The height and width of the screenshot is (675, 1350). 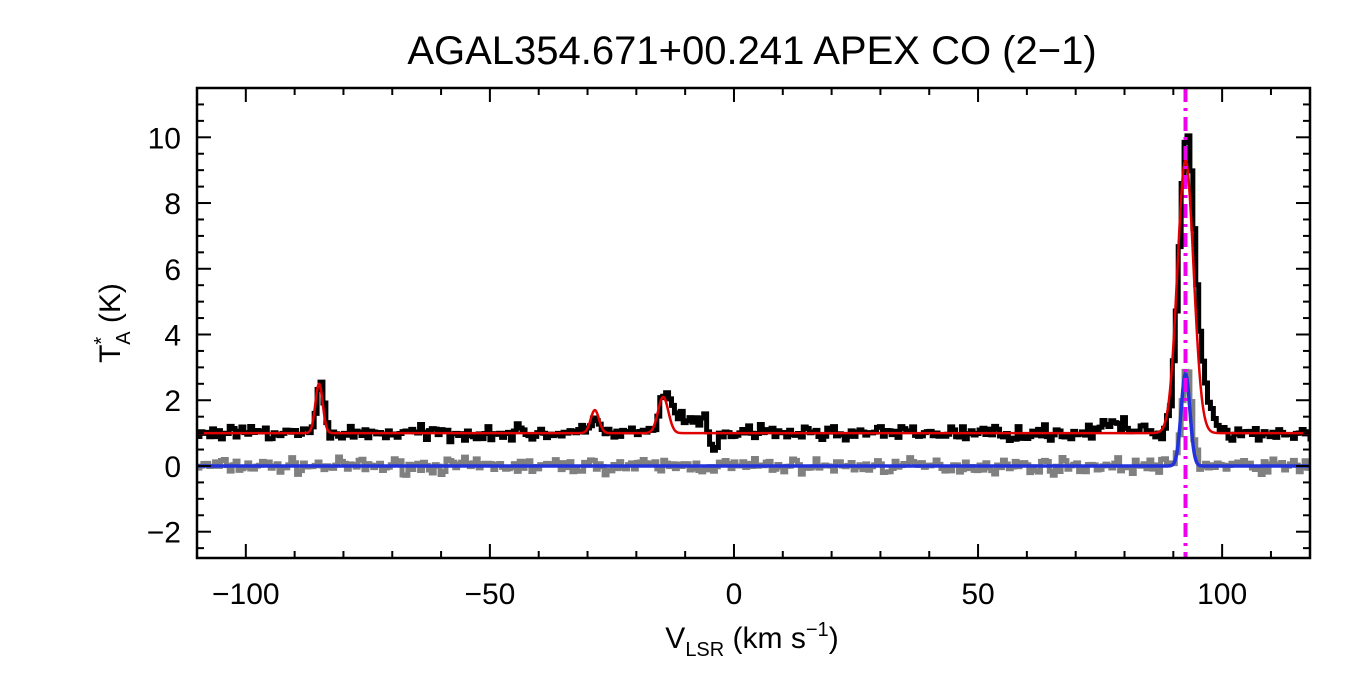 I want to click on residual-spectrum-line, so click(x=753, y=423).